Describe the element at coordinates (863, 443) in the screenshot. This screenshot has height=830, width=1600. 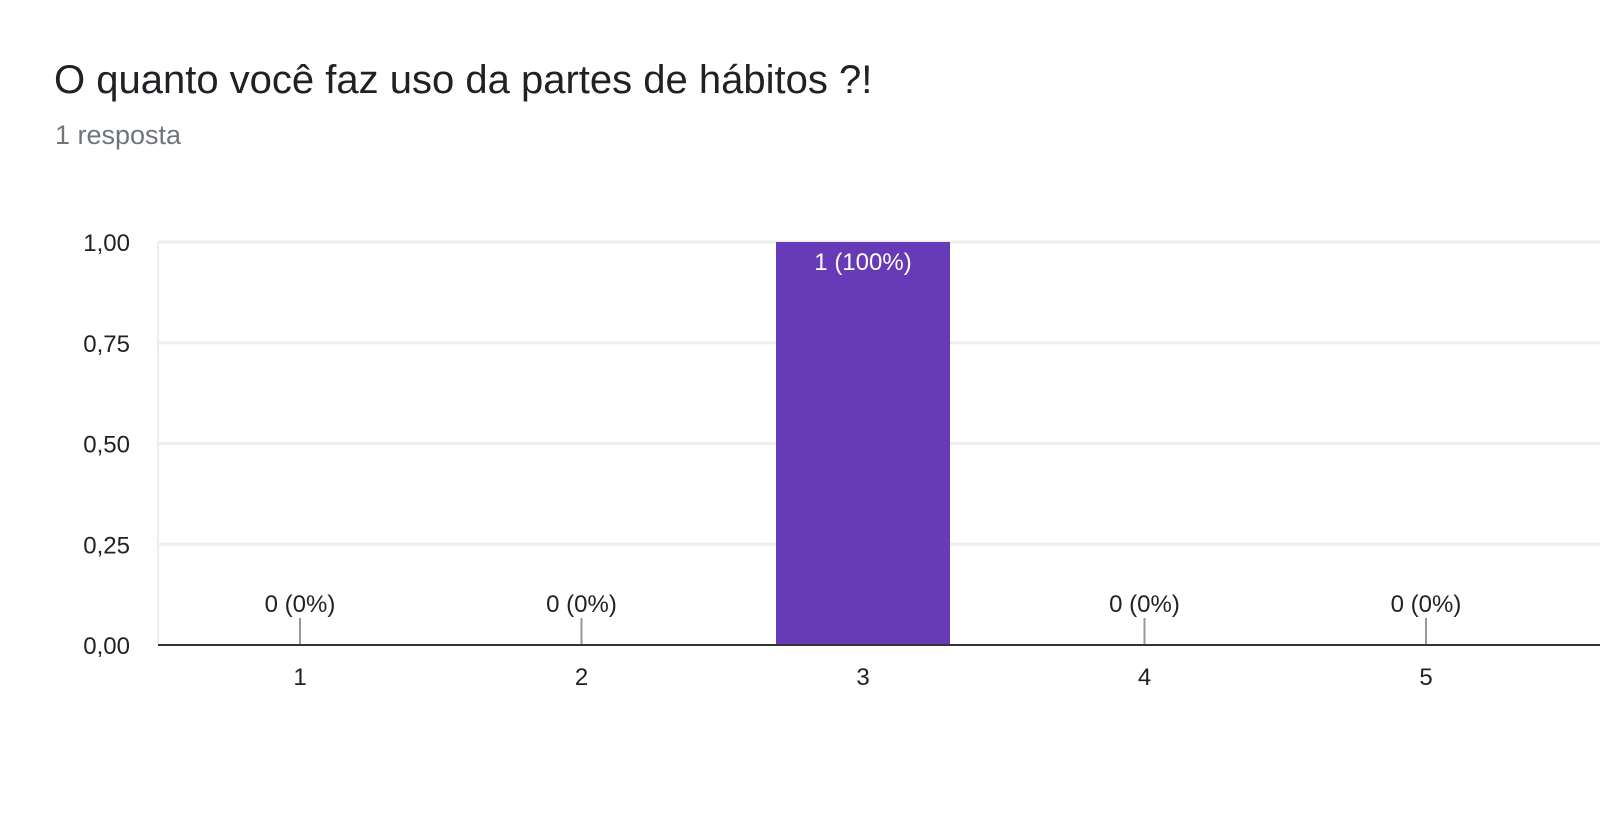
I see `bar` at that location.